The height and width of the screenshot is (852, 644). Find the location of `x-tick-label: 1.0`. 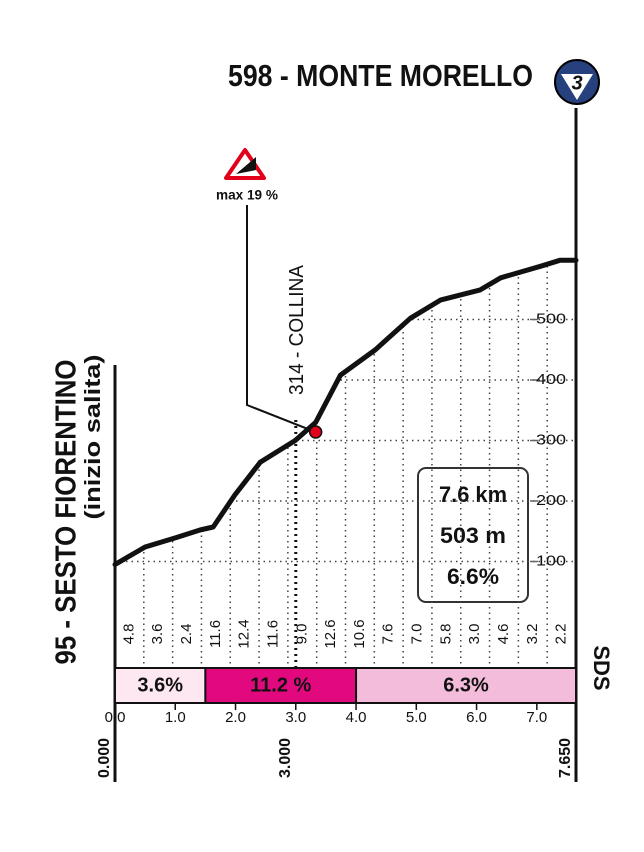

x-tick-label: 1.0 is located at coordinates (175, 717).